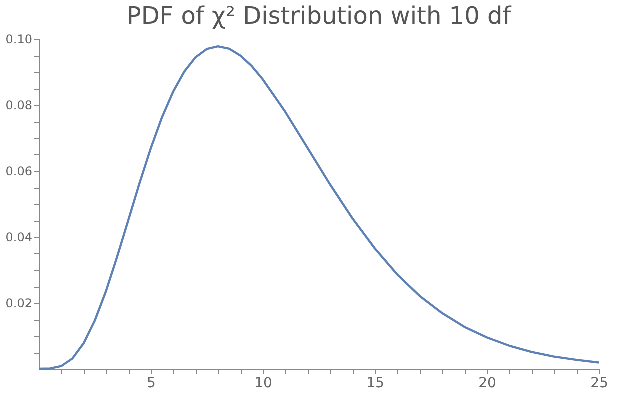 This screenshot has height=419, width=632. What do you see at coordinates (19, 105) in the screenshot?
I see `y-tick-label: 0.08` at bounding box center [19, 105].